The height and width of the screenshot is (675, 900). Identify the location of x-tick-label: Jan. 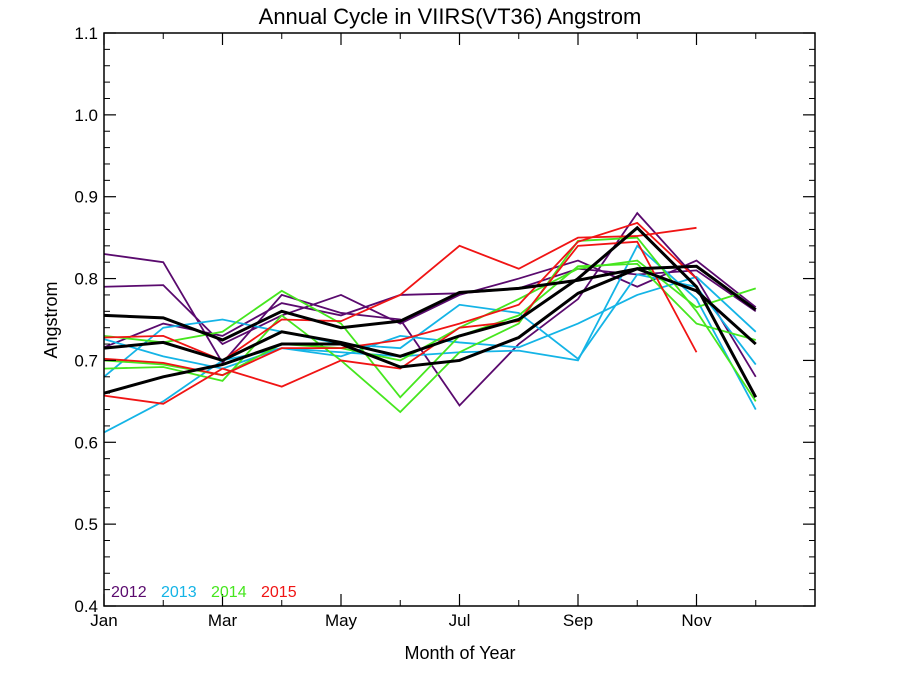
(103, 620).